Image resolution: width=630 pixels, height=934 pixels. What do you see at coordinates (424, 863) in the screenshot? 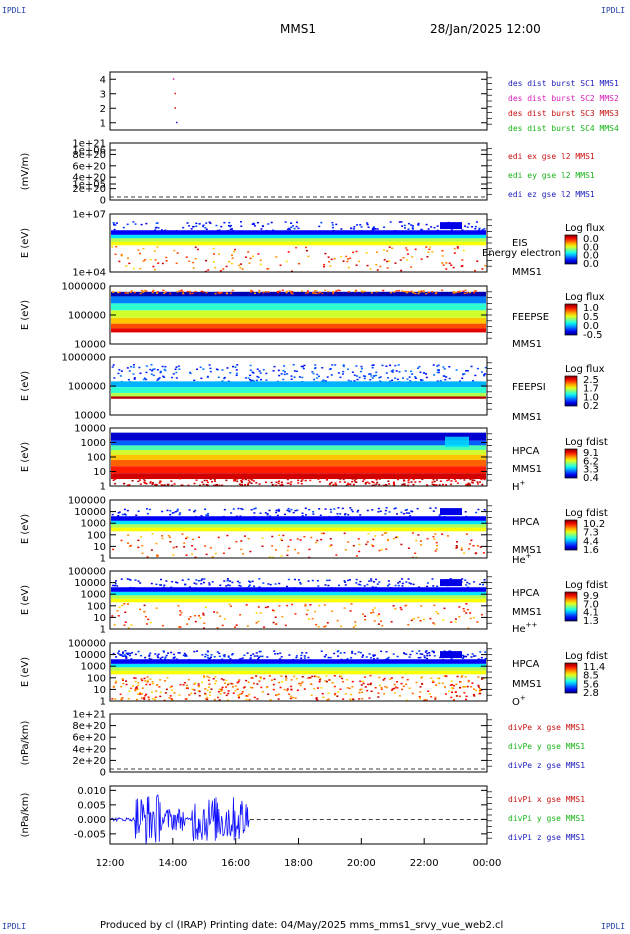
I see `x-tick-label: 22:00` at bounding box center [424, 863].